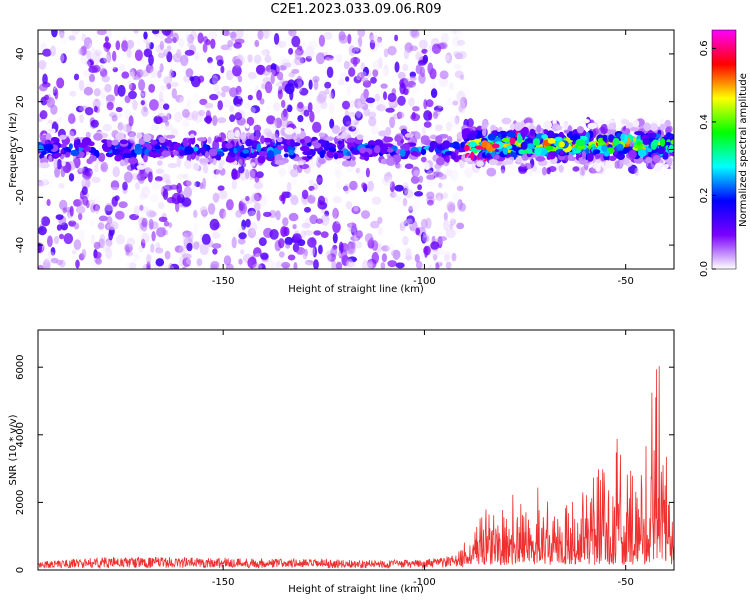 Image resolution: width=750 pixels, height=600 pixels. I want to click on x-tick-label: -50, so click(626, 281).